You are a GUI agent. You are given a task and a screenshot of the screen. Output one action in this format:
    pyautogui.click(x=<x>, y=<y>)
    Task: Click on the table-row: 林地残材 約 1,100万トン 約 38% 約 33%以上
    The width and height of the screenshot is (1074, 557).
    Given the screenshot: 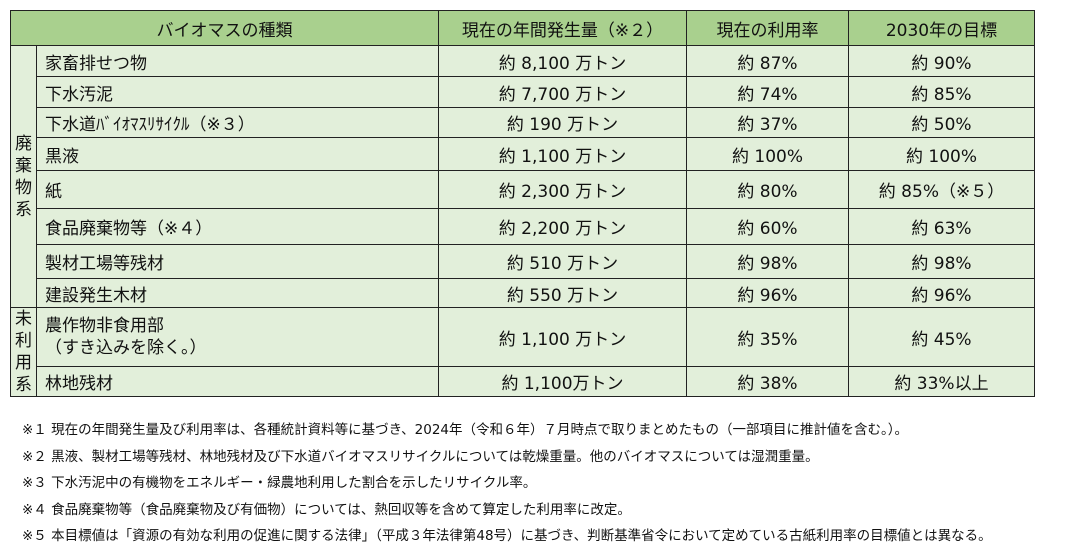 What is the action you would take?
    pyautogui.click(x=523, y=381)
    